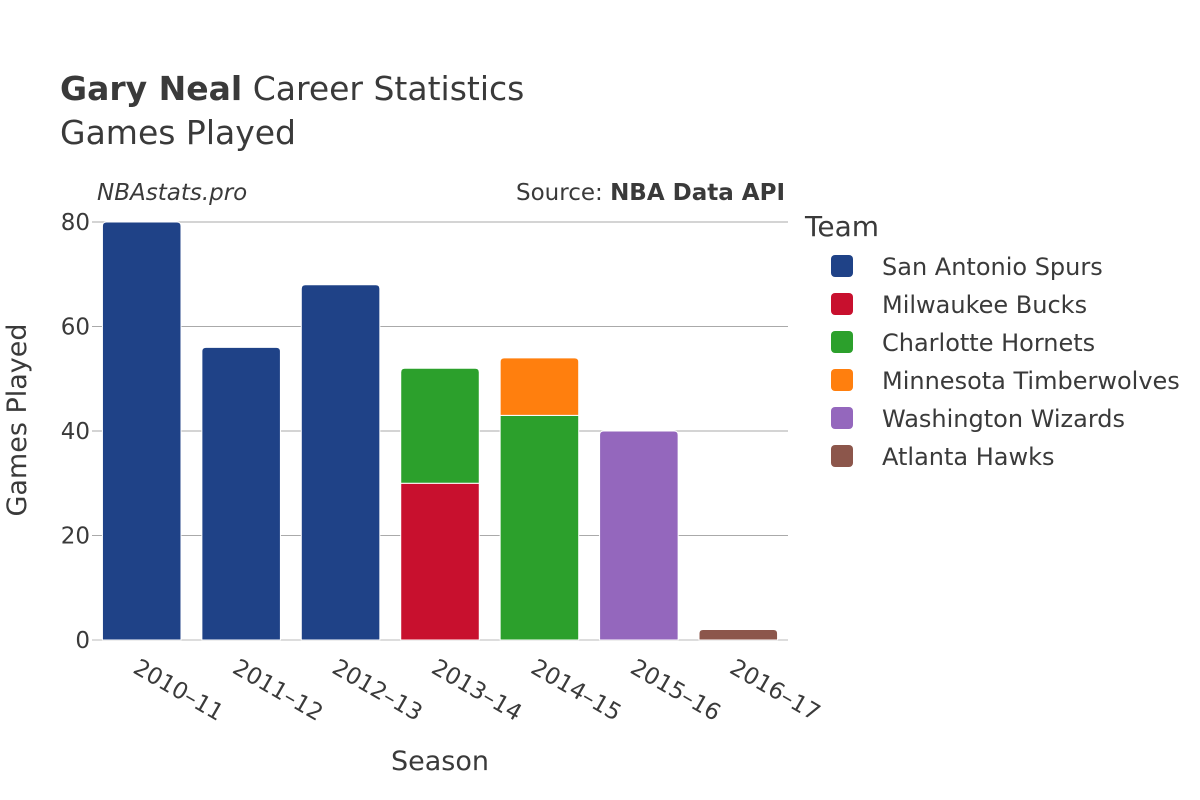 The image size is (1200, 800). What do you see at coordinates (575, 691) in the screenshot?
I see `x-tick-label: 2014–15` at bounding box center [575, 691].